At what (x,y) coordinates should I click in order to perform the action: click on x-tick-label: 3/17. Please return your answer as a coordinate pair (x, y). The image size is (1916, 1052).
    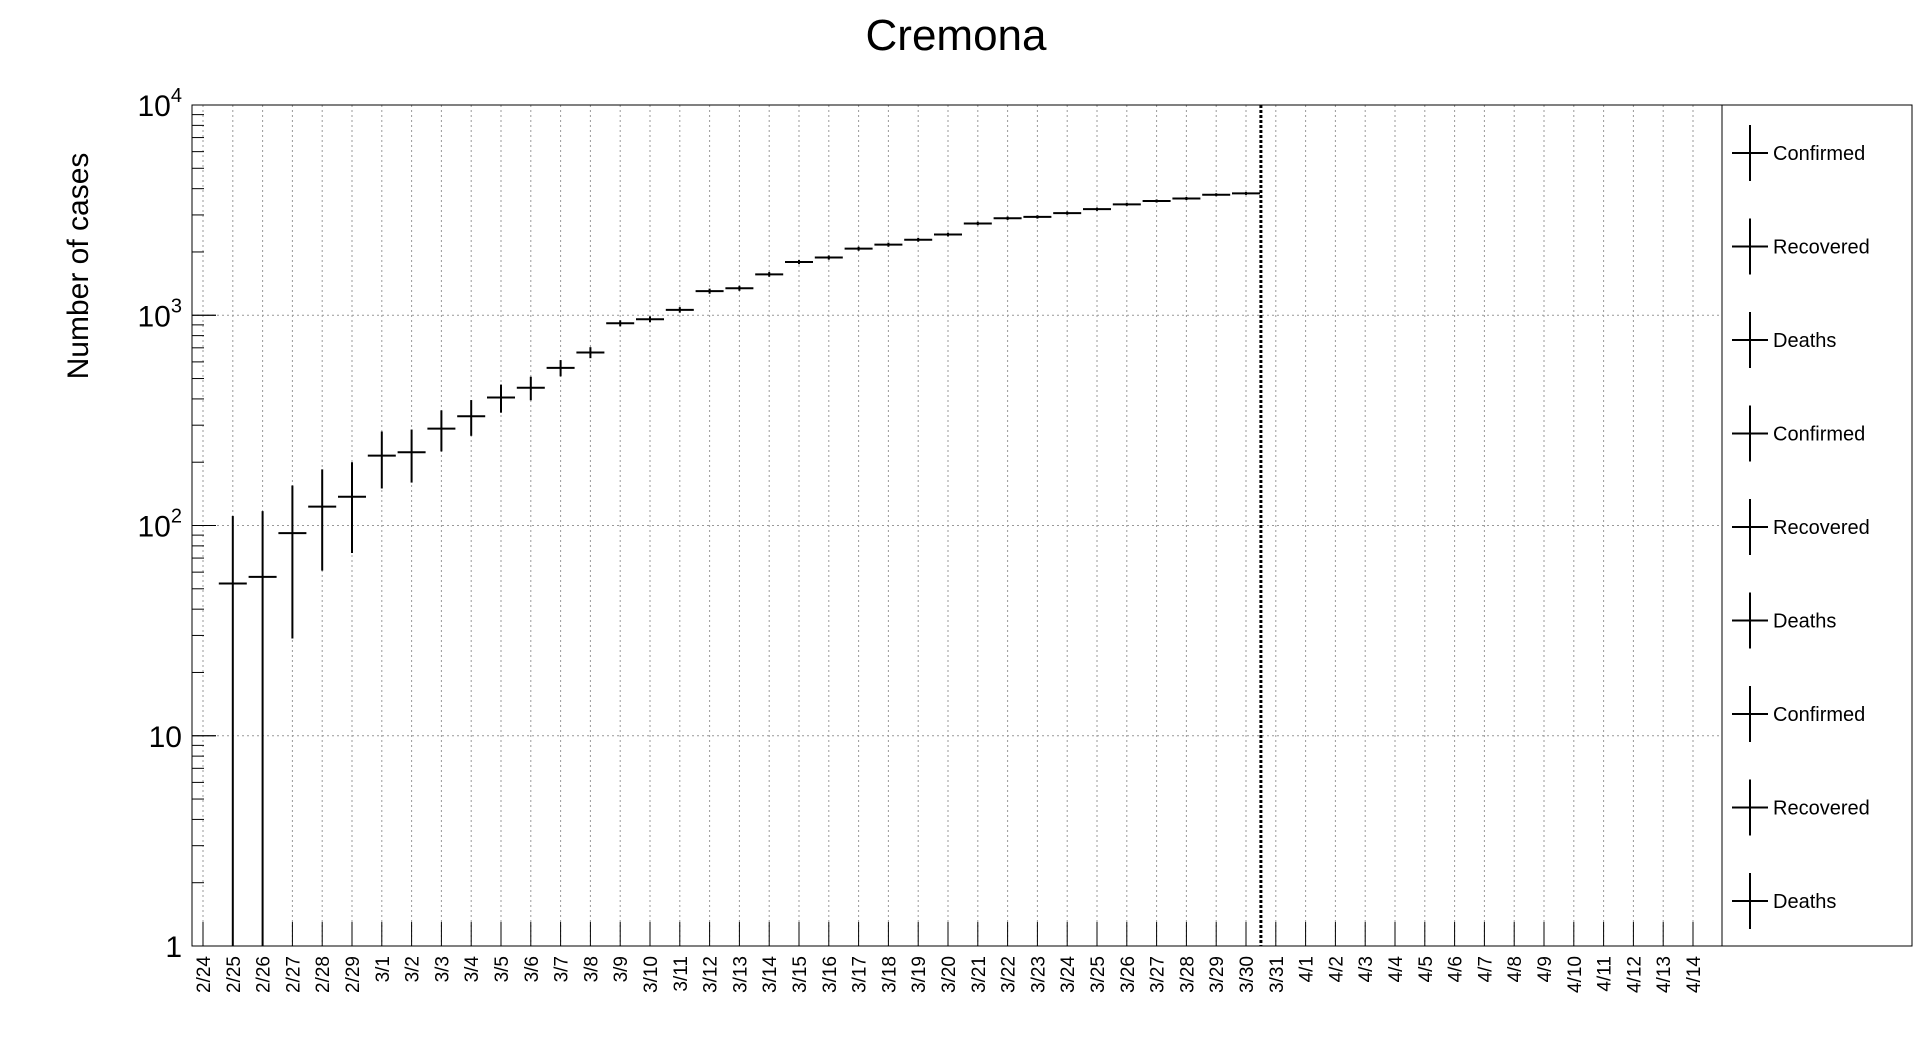
    Looking at the image, I should click on (860, 974).